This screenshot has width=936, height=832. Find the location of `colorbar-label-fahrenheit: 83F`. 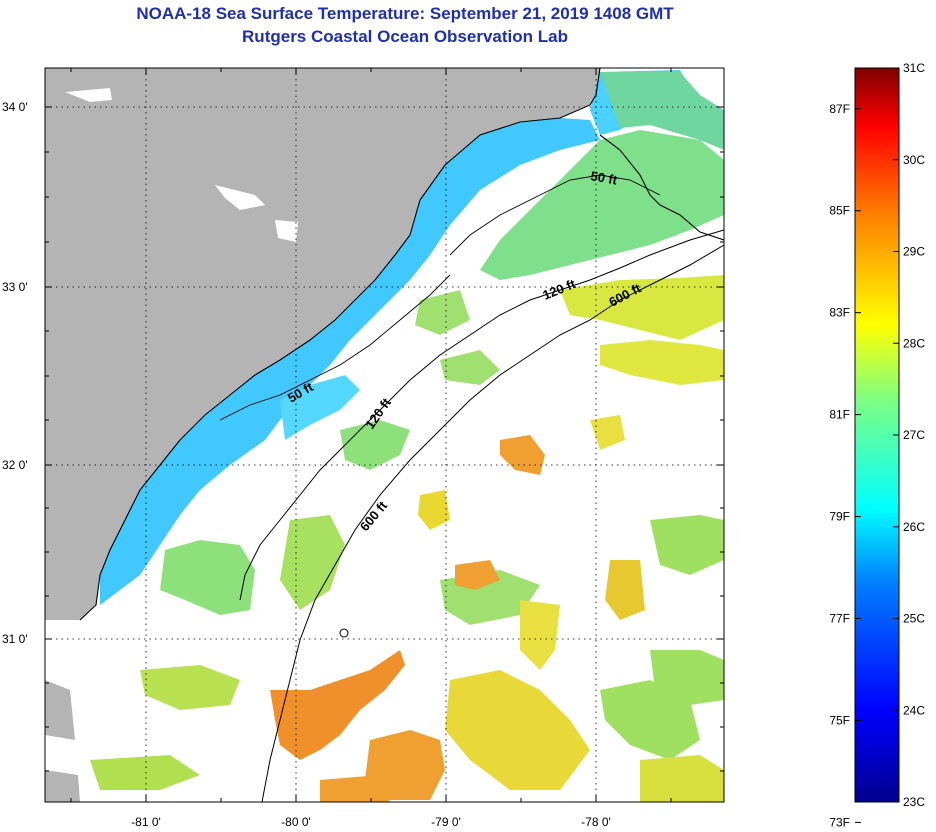

colorbar-label-fahrenheit: 83F is located at coordinates (839, 313).